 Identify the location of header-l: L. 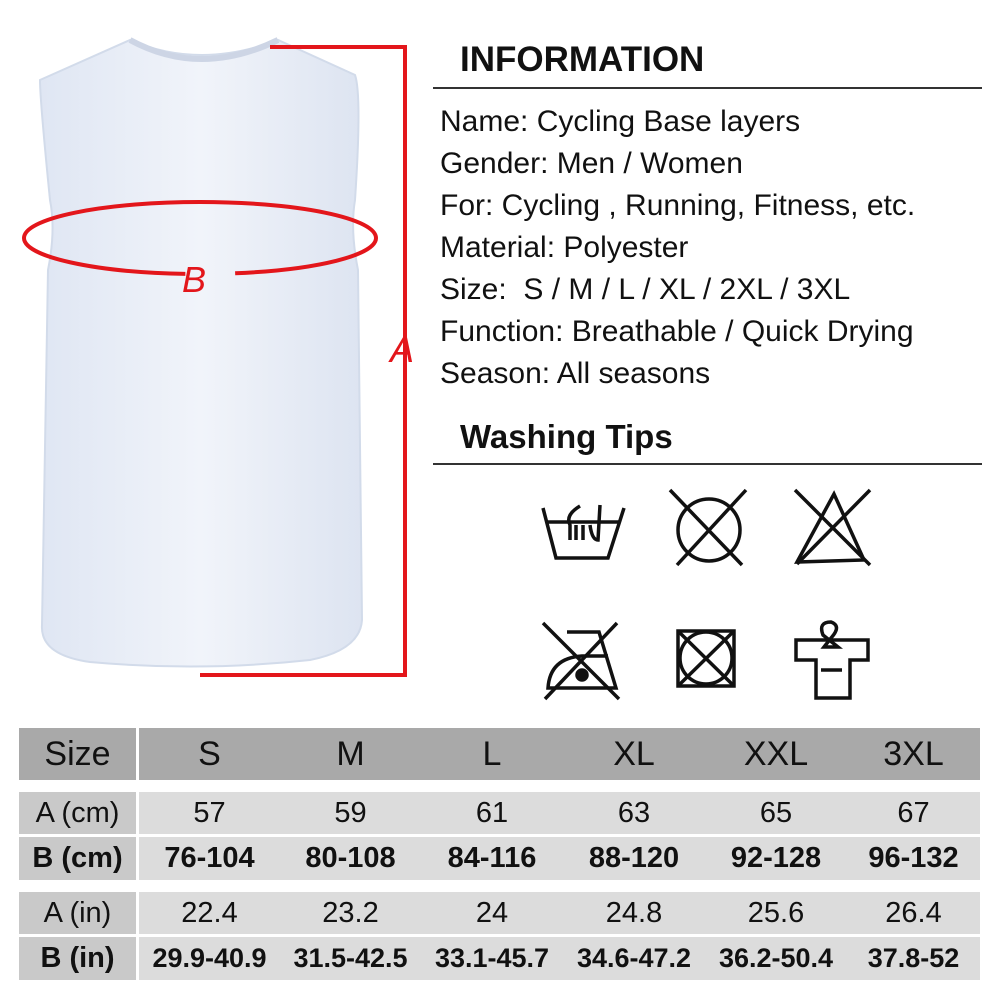
(492, 754).